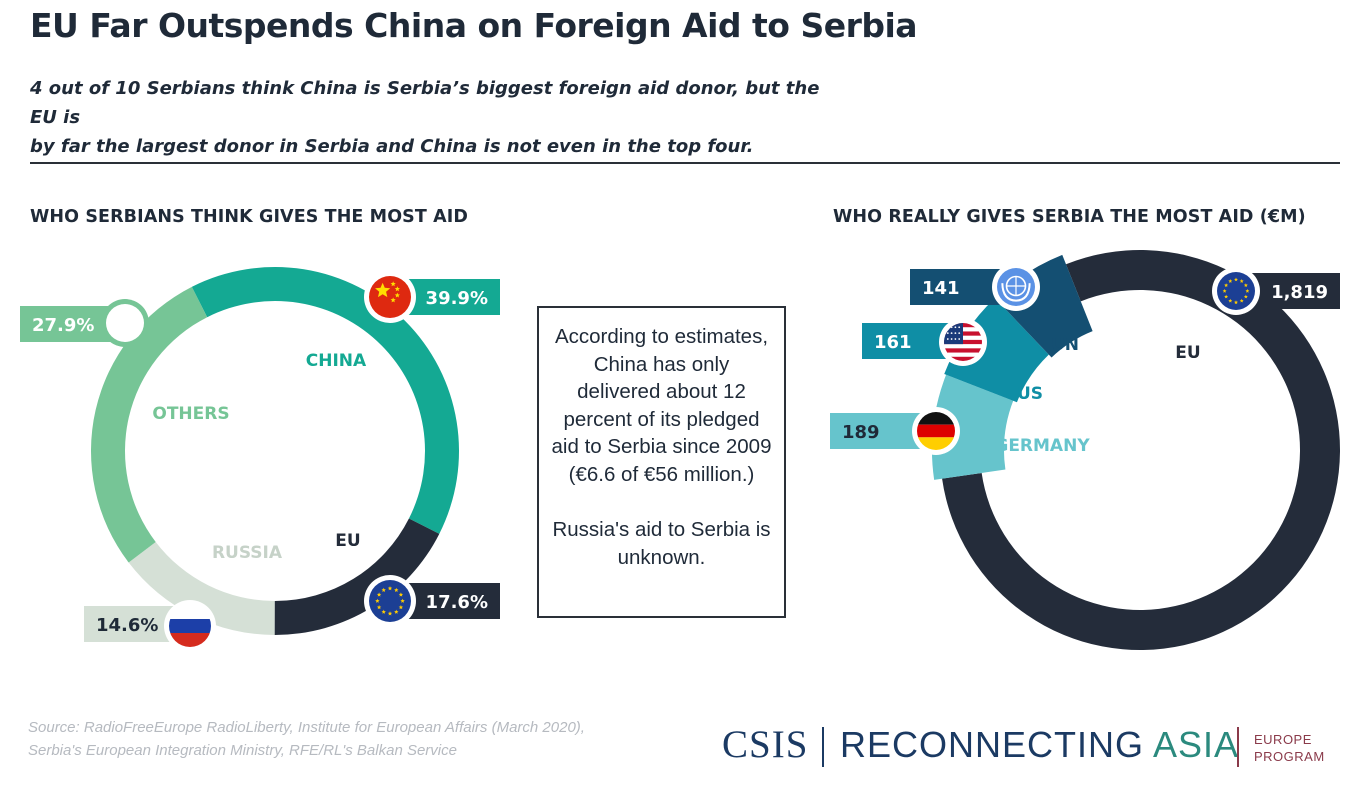  I want to click on logo-program-text: PROGRAM, so click(1289, 756).